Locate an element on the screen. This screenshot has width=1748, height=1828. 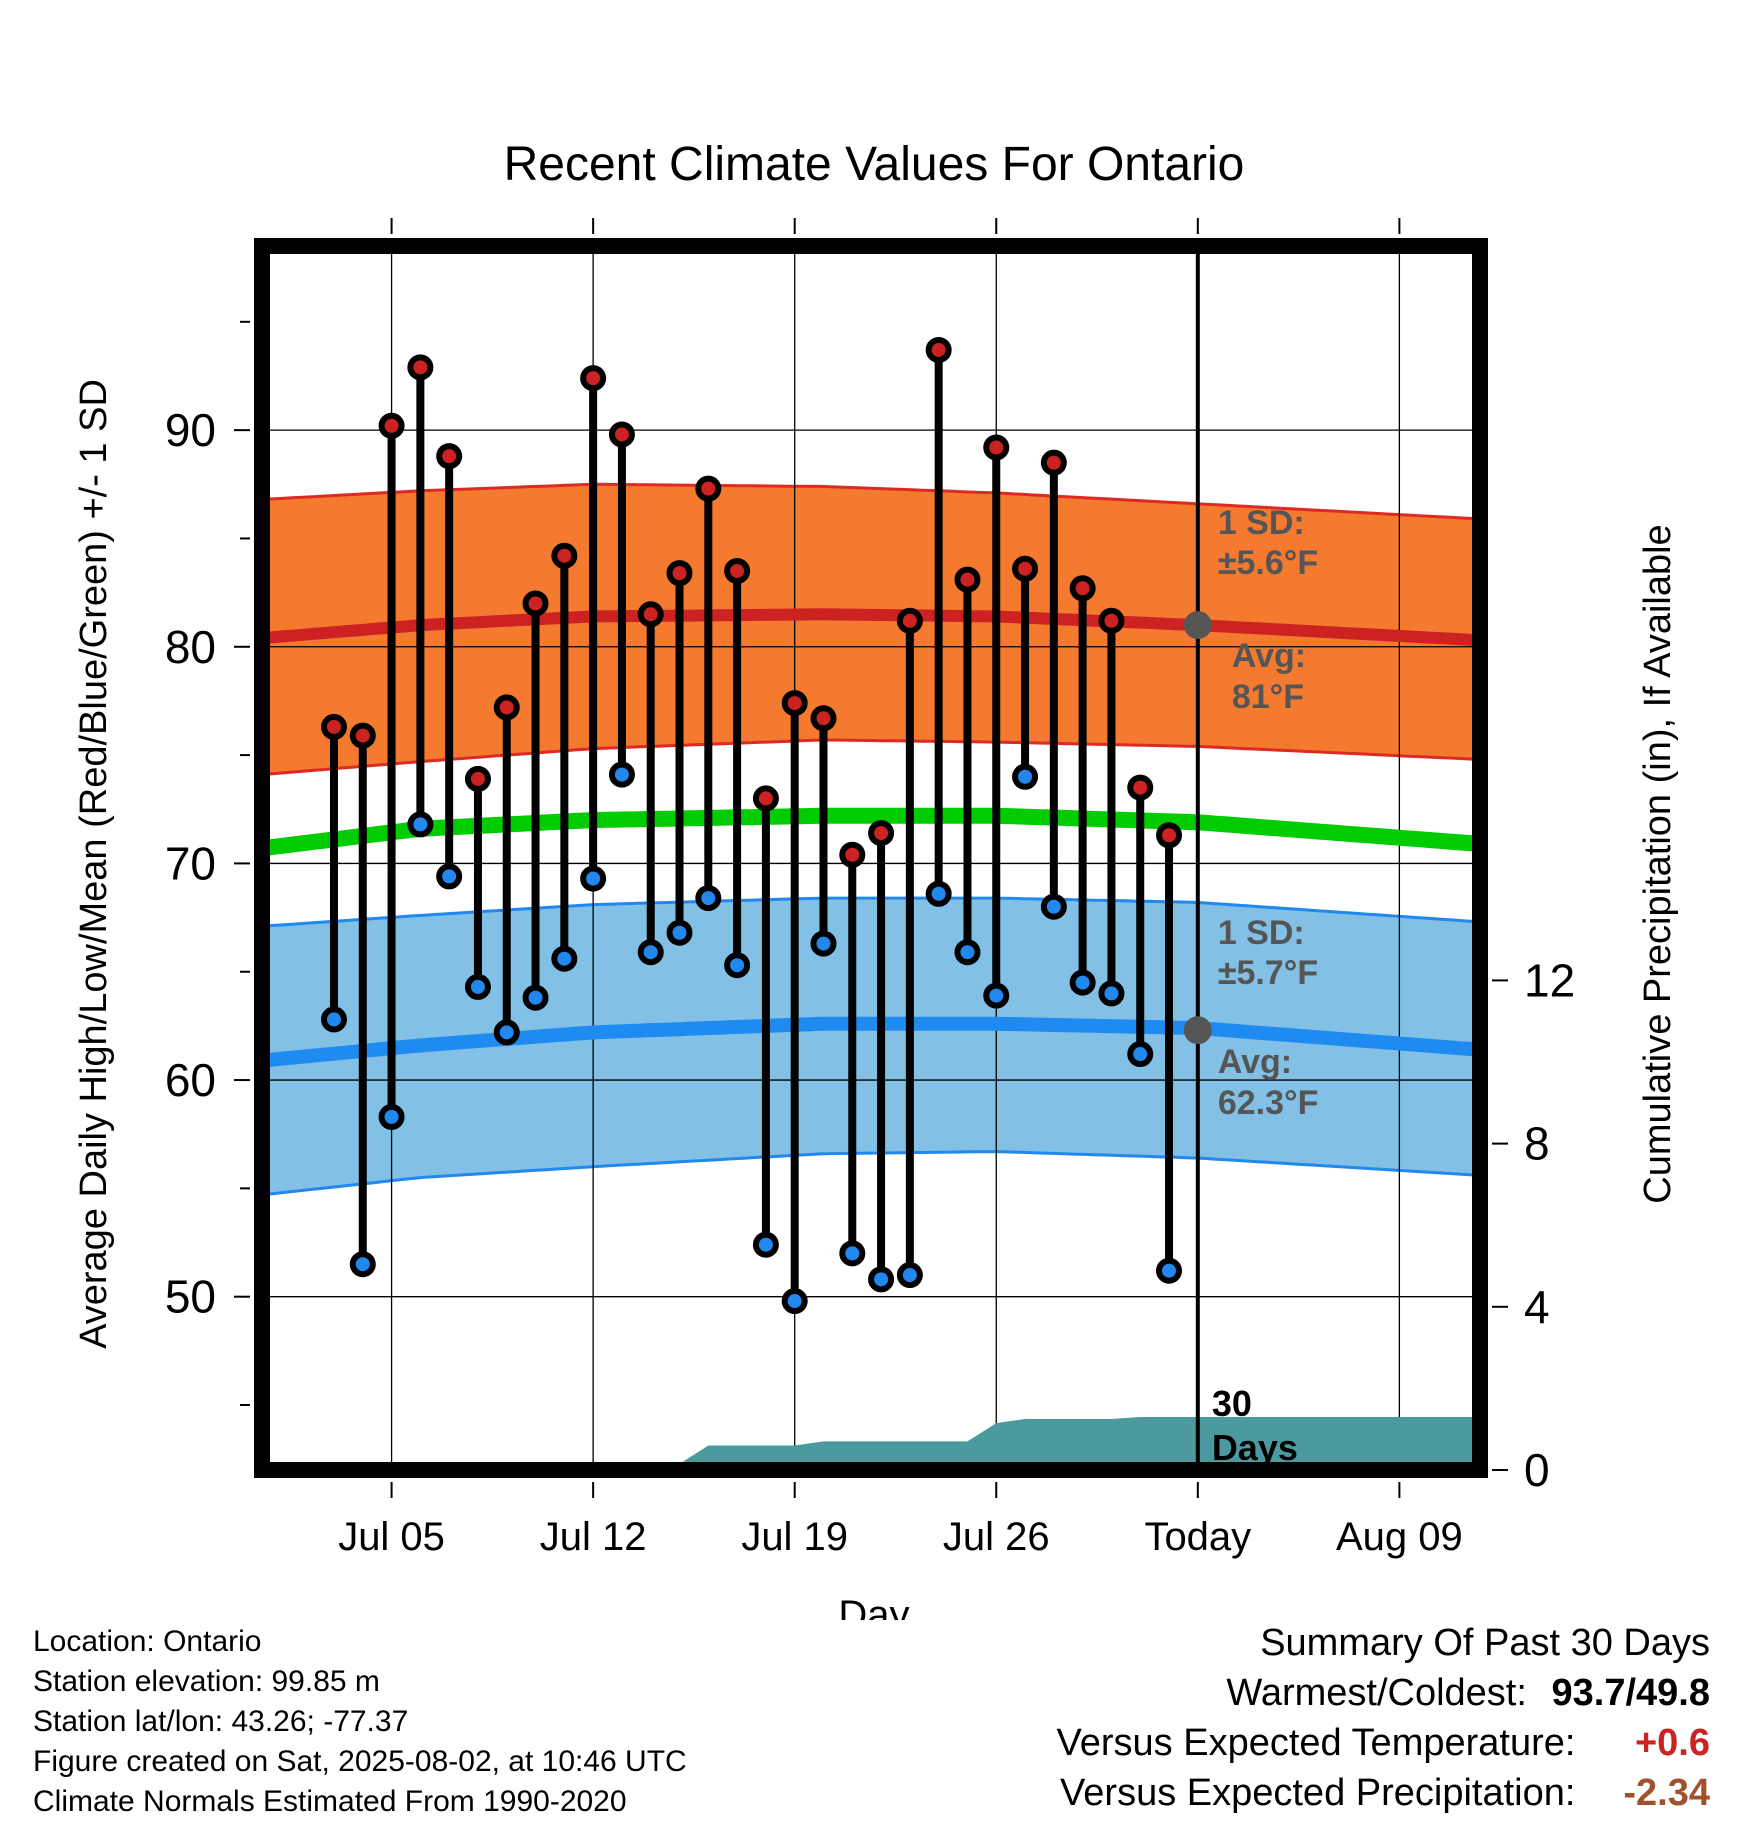
low-sd-band-upper-edge is located at coordinates (871, 912).